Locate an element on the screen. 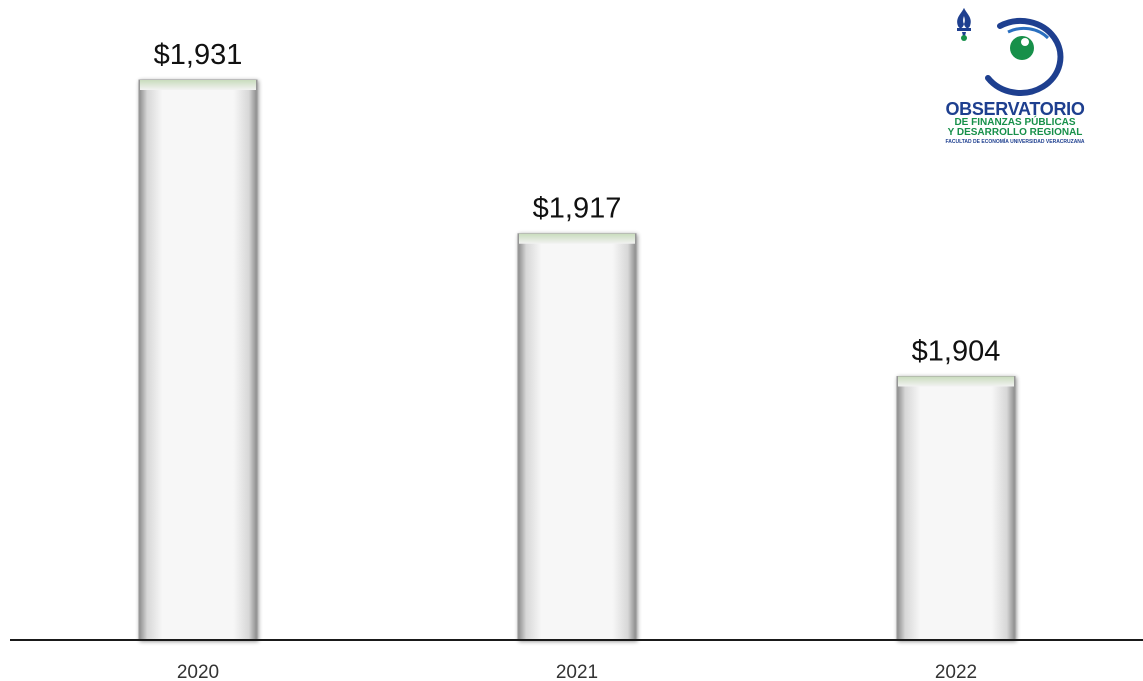 The height and width of the screenshot is (681, 1143). x-tick-labels-layer: 2020 2021 2022 is located at coordinates (577, 671).